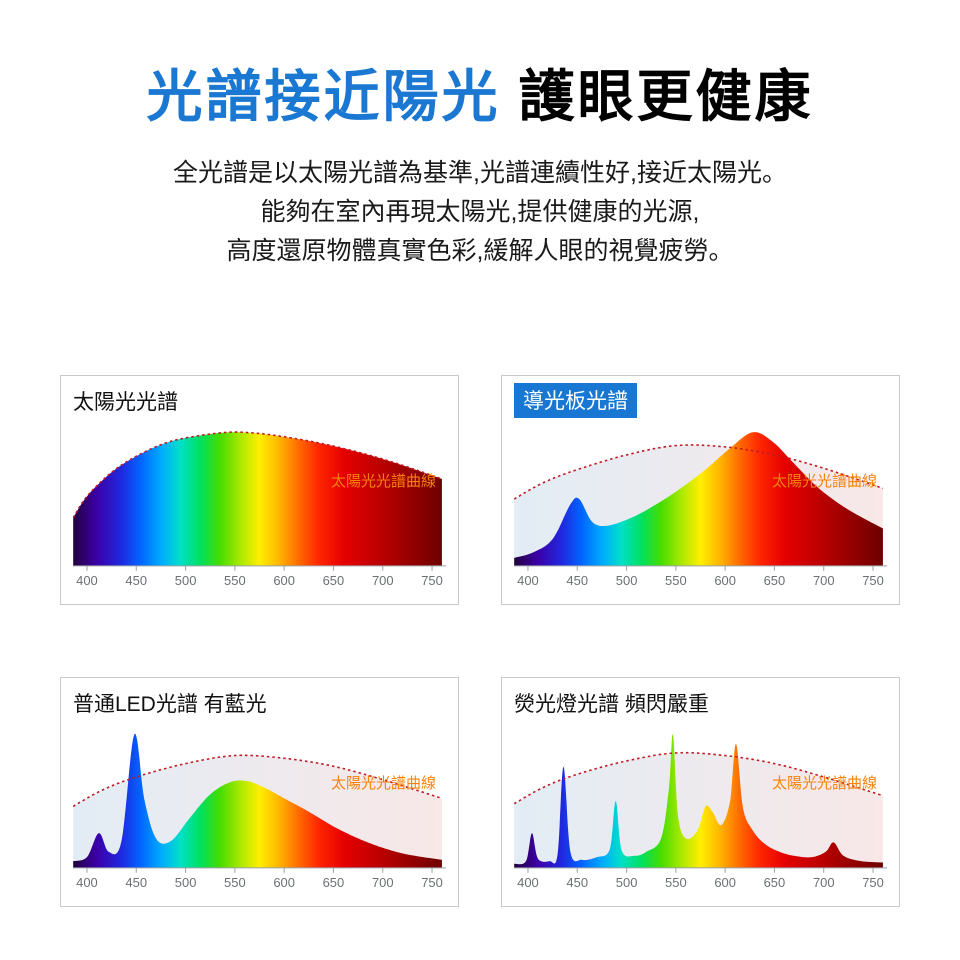  Describe the element at coordinates (666, 96) in the screenshot. I see `page-title-black: 護眼更健康` at that location.